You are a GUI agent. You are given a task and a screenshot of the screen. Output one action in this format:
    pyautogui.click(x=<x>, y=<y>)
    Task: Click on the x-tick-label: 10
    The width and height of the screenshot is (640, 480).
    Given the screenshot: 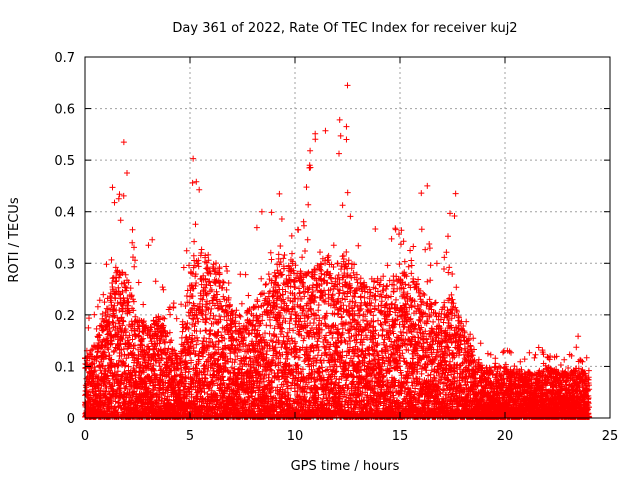 What is the action you would take?
    pyautogui.click(x=295, y=436)
    